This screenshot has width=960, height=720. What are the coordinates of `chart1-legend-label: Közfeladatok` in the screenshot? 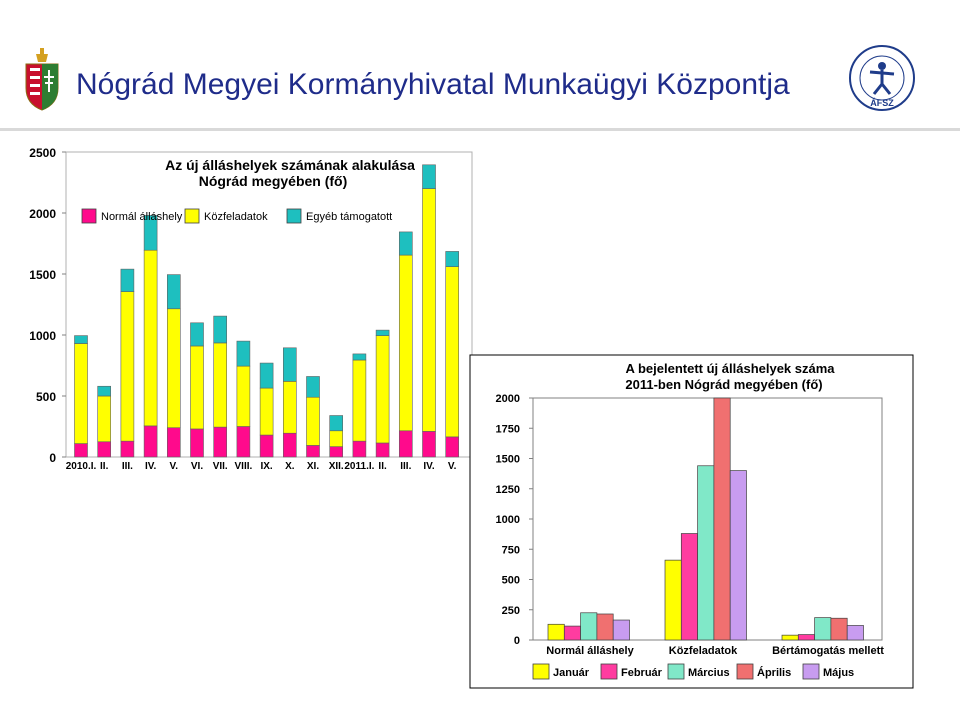 It's located at (236, 217).